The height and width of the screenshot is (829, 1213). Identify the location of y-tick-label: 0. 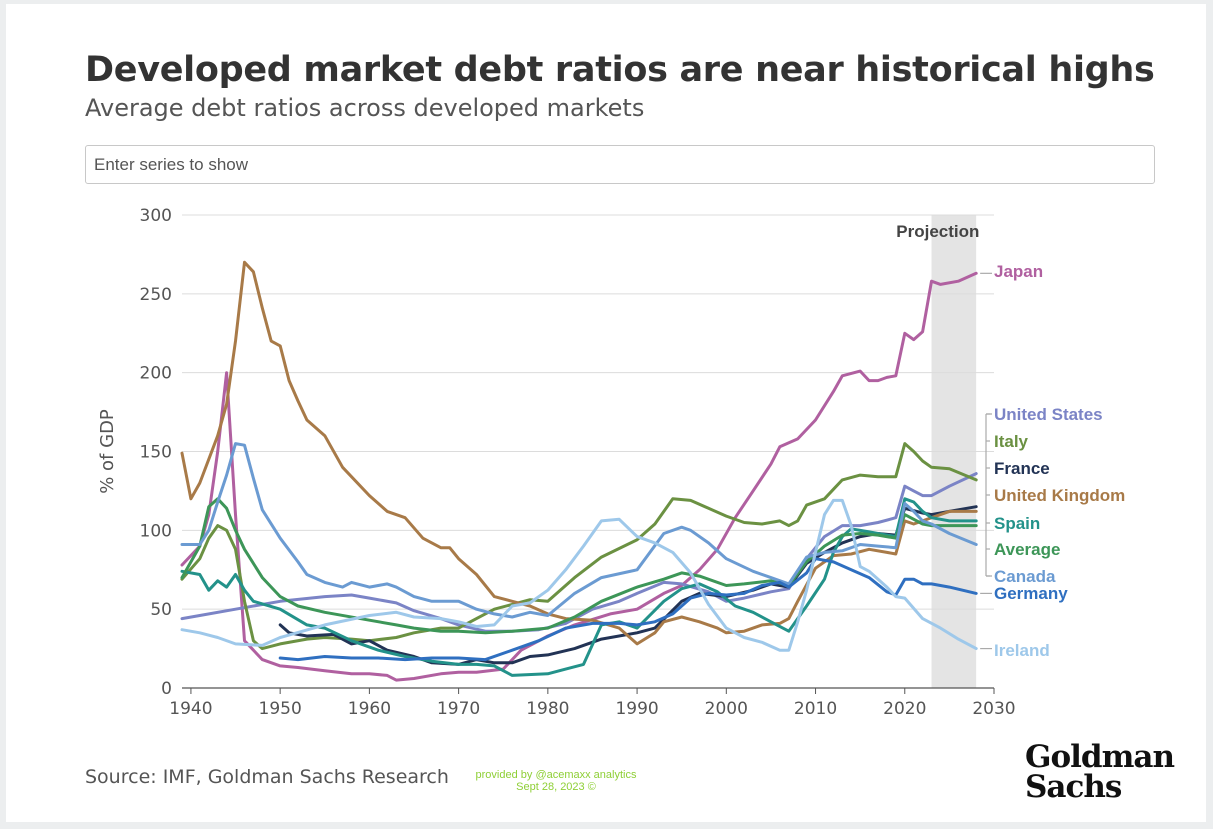
(166, 689).